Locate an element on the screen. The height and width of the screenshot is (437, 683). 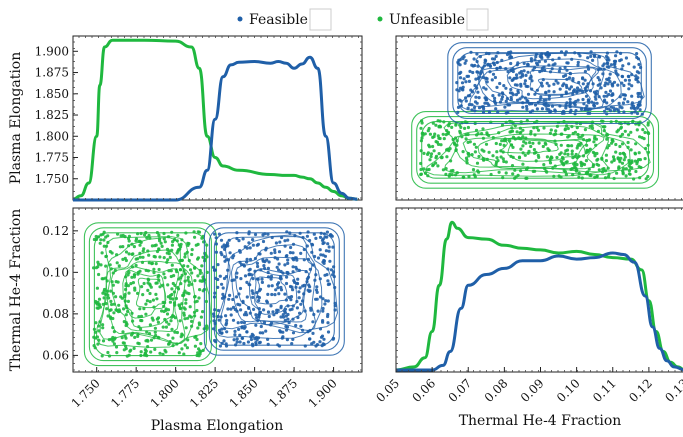
unfeasible-lower-contour is located at coordinates (150, 294).